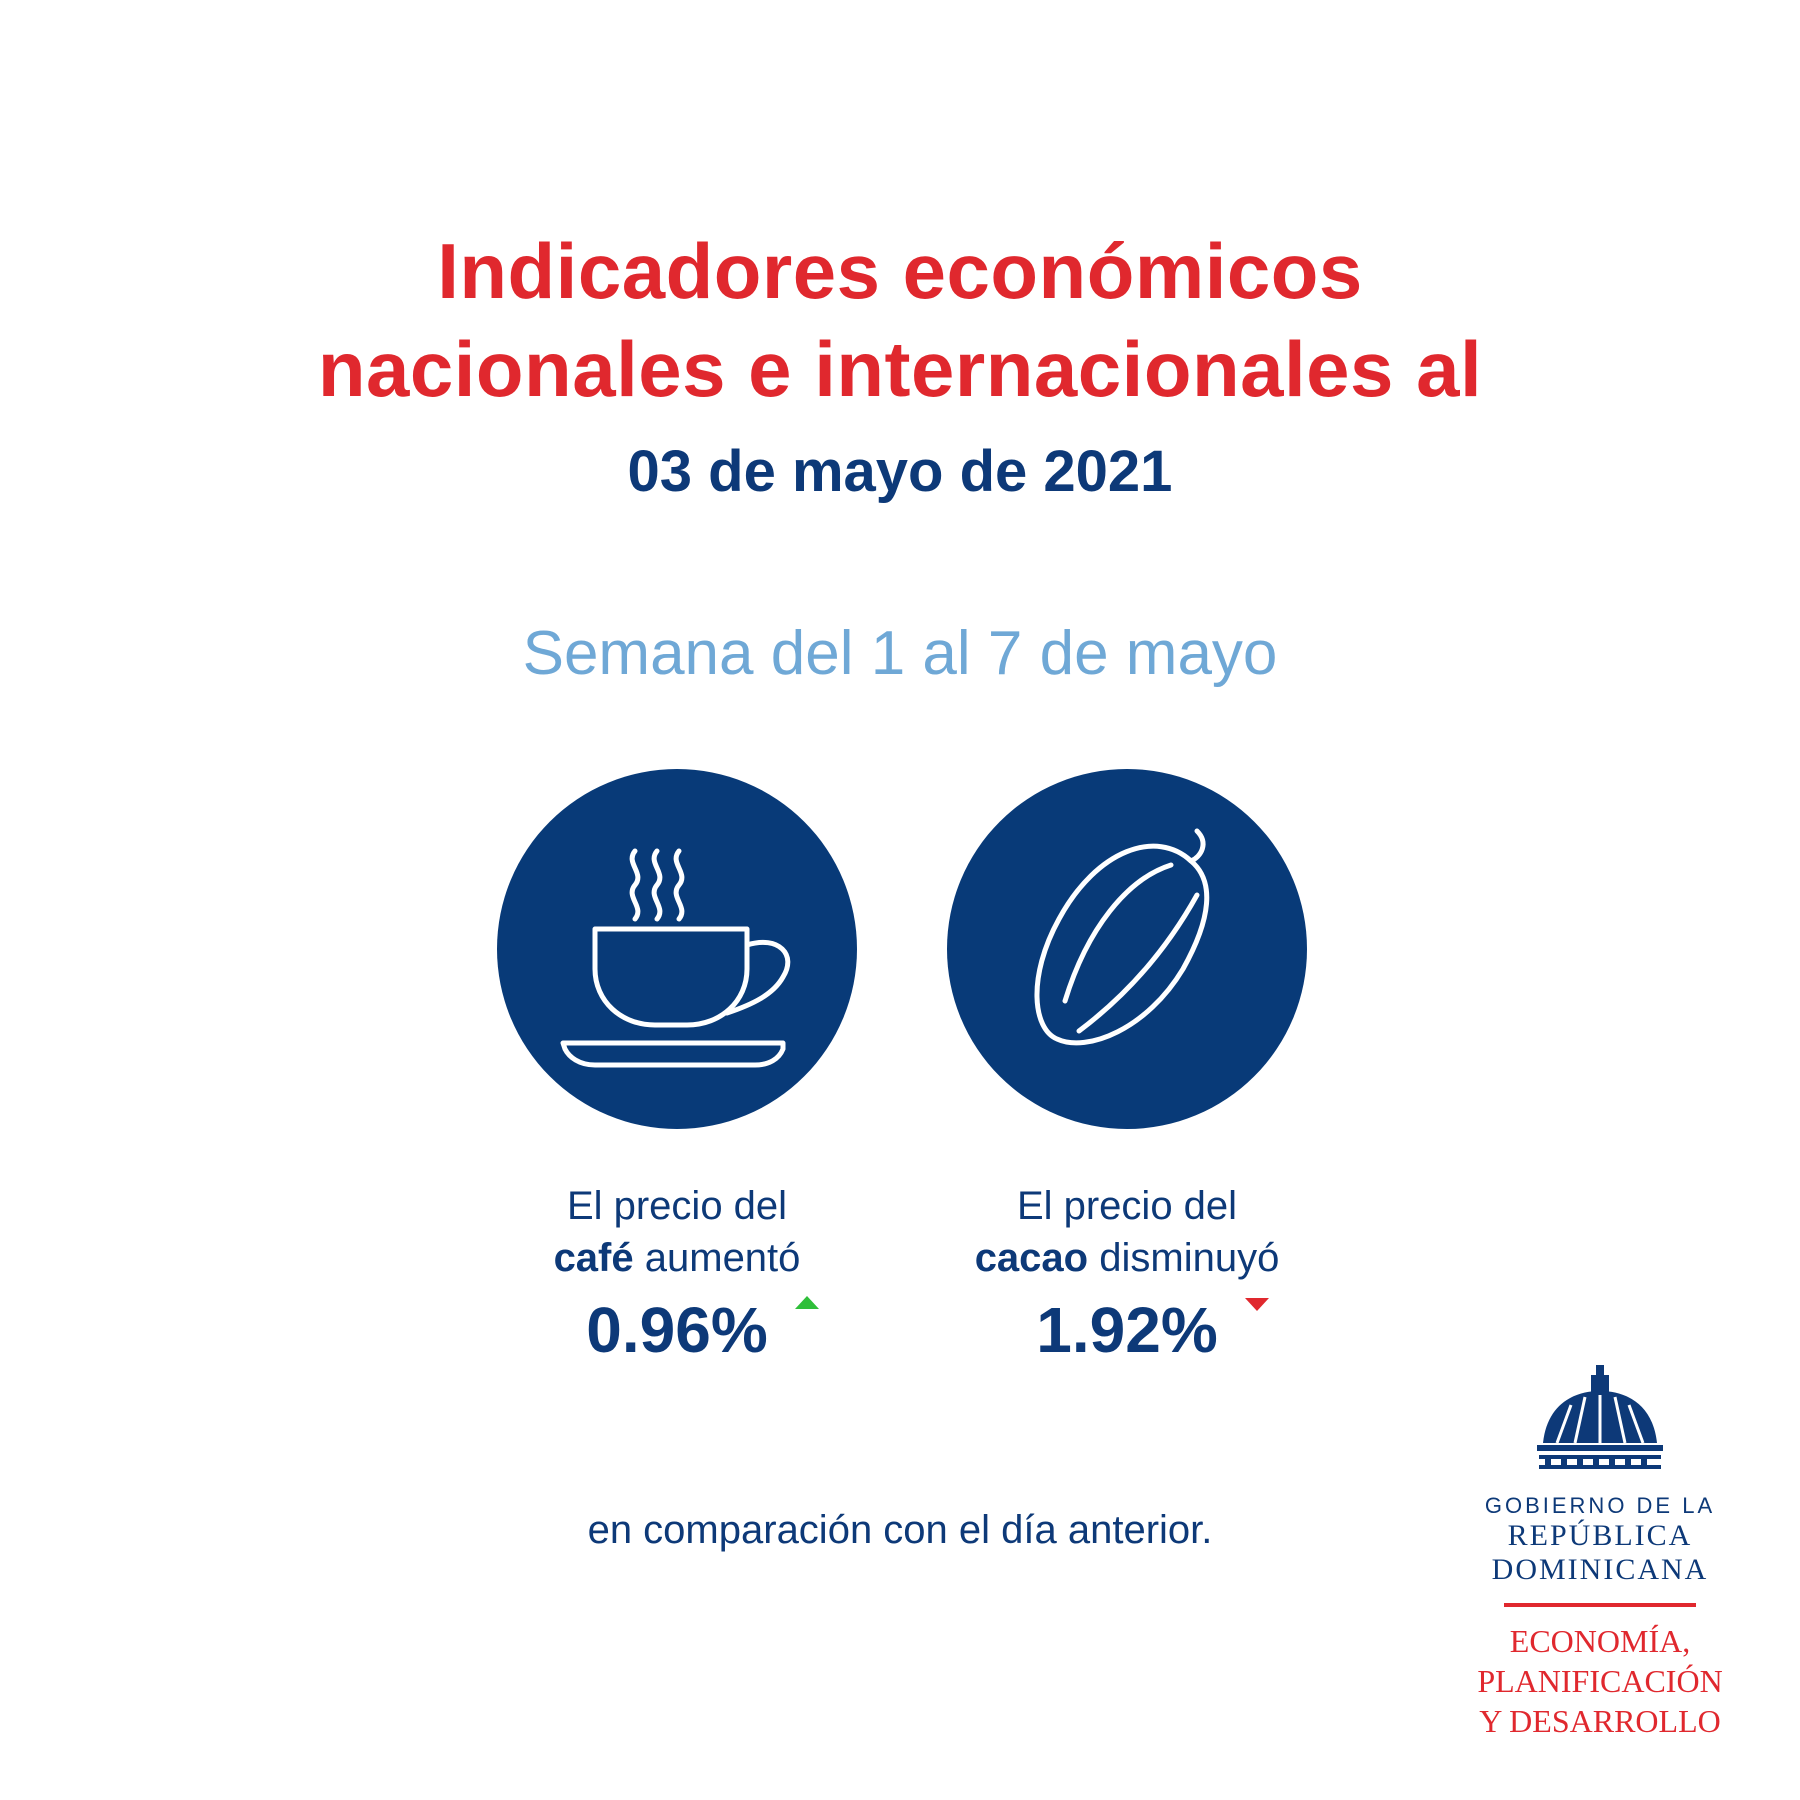 This screenshot has width=1800, height=1800. What do you see at coordinates (1127, 949) in the screenshot?
I see `cacao-pod-icon` at bounding box center [1127, 949].